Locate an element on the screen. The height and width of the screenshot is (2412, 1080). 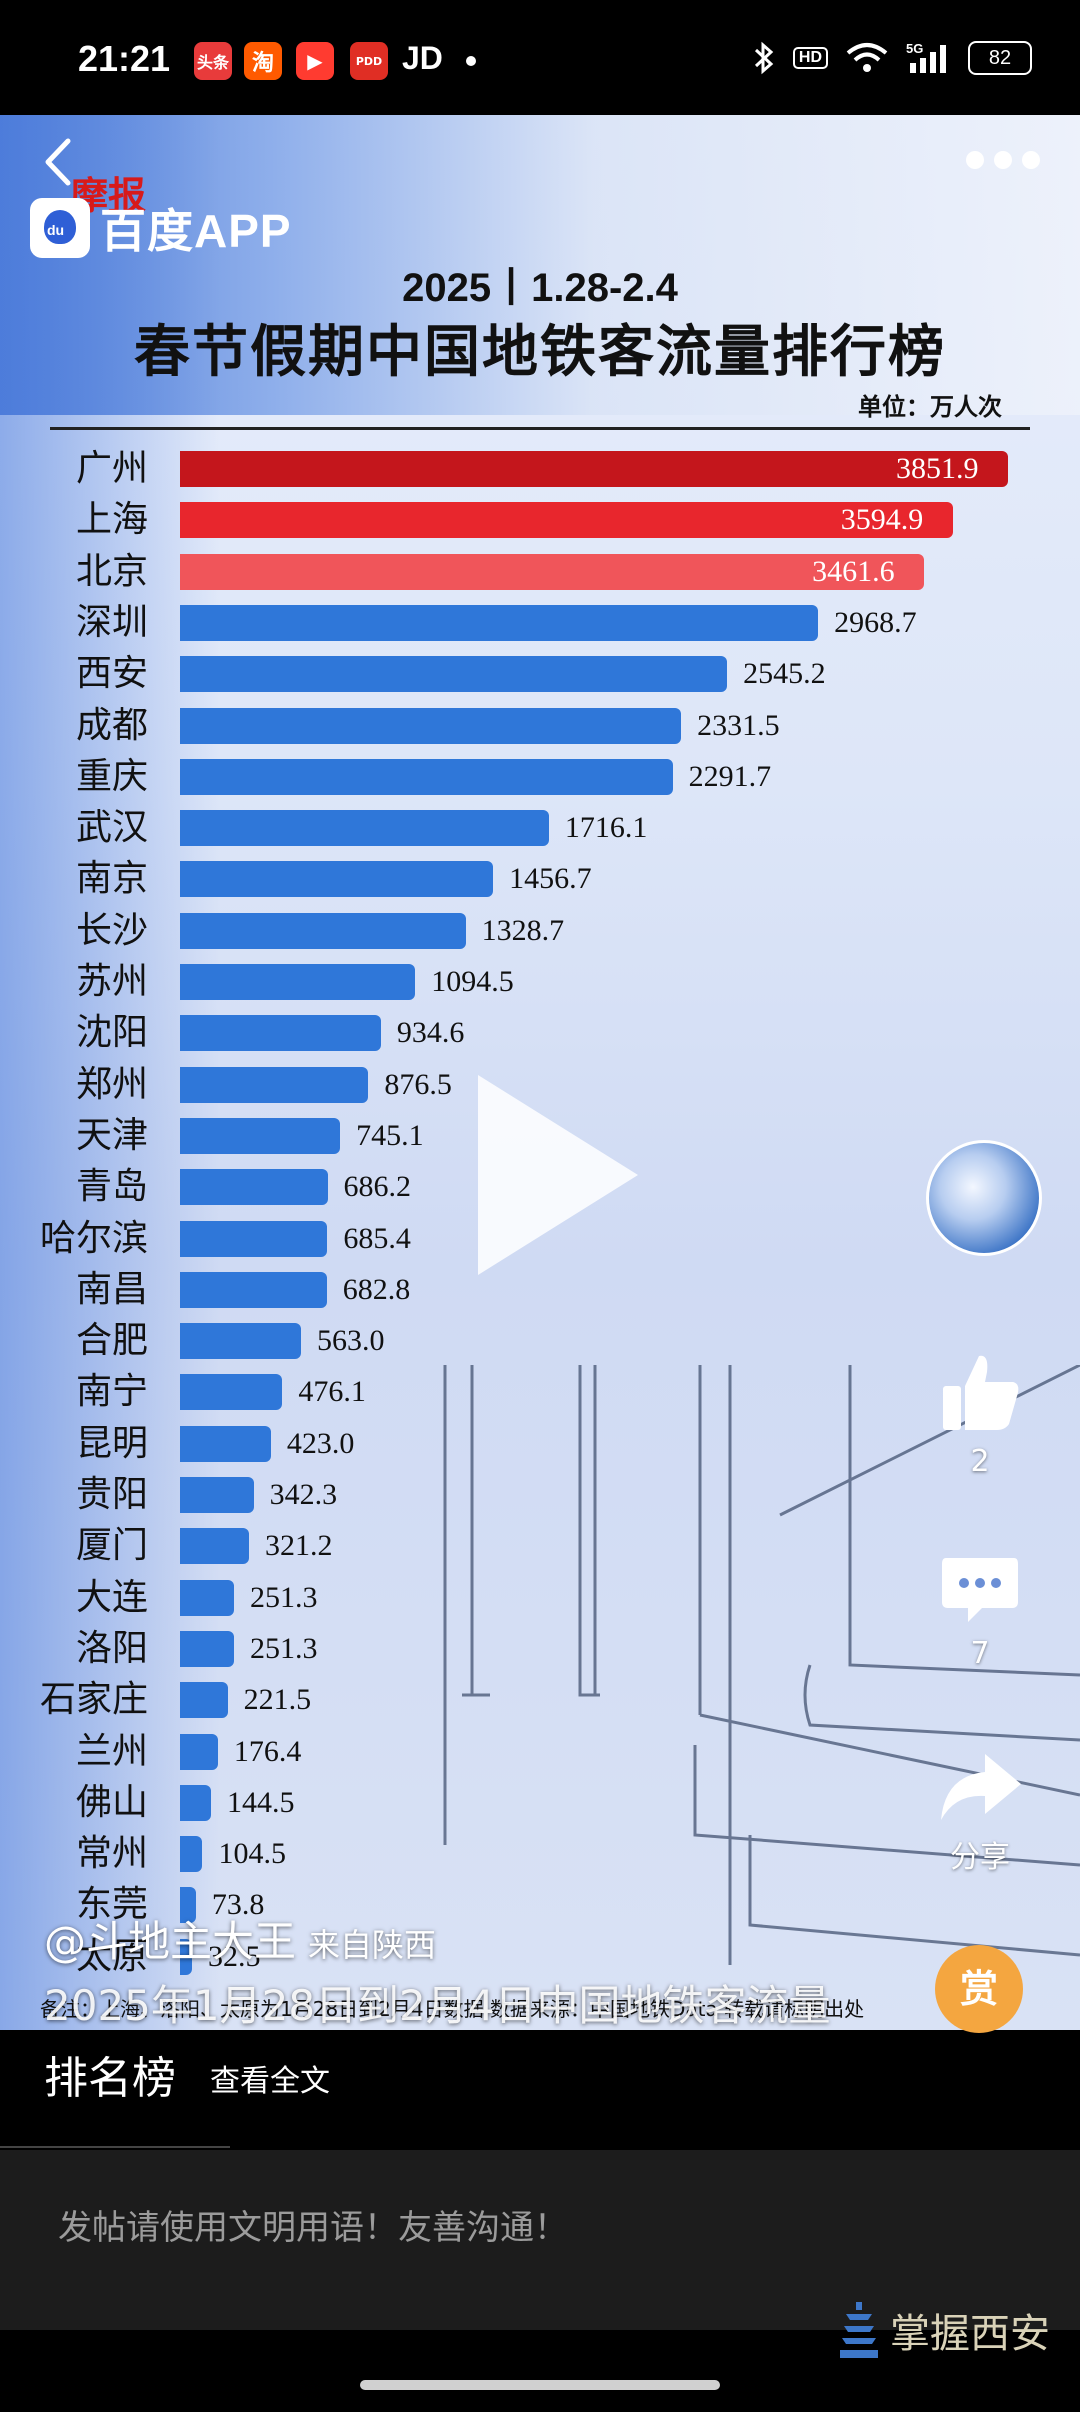
status-time: 21:21 is located at coordinates (124, 58).